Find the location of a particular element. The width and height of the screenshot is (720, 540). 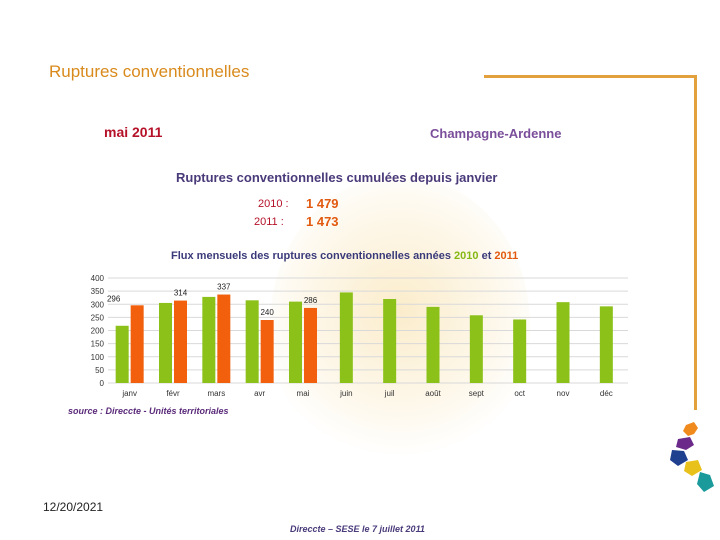

y-tick-label: 50 is located at coordinates (99, 370).